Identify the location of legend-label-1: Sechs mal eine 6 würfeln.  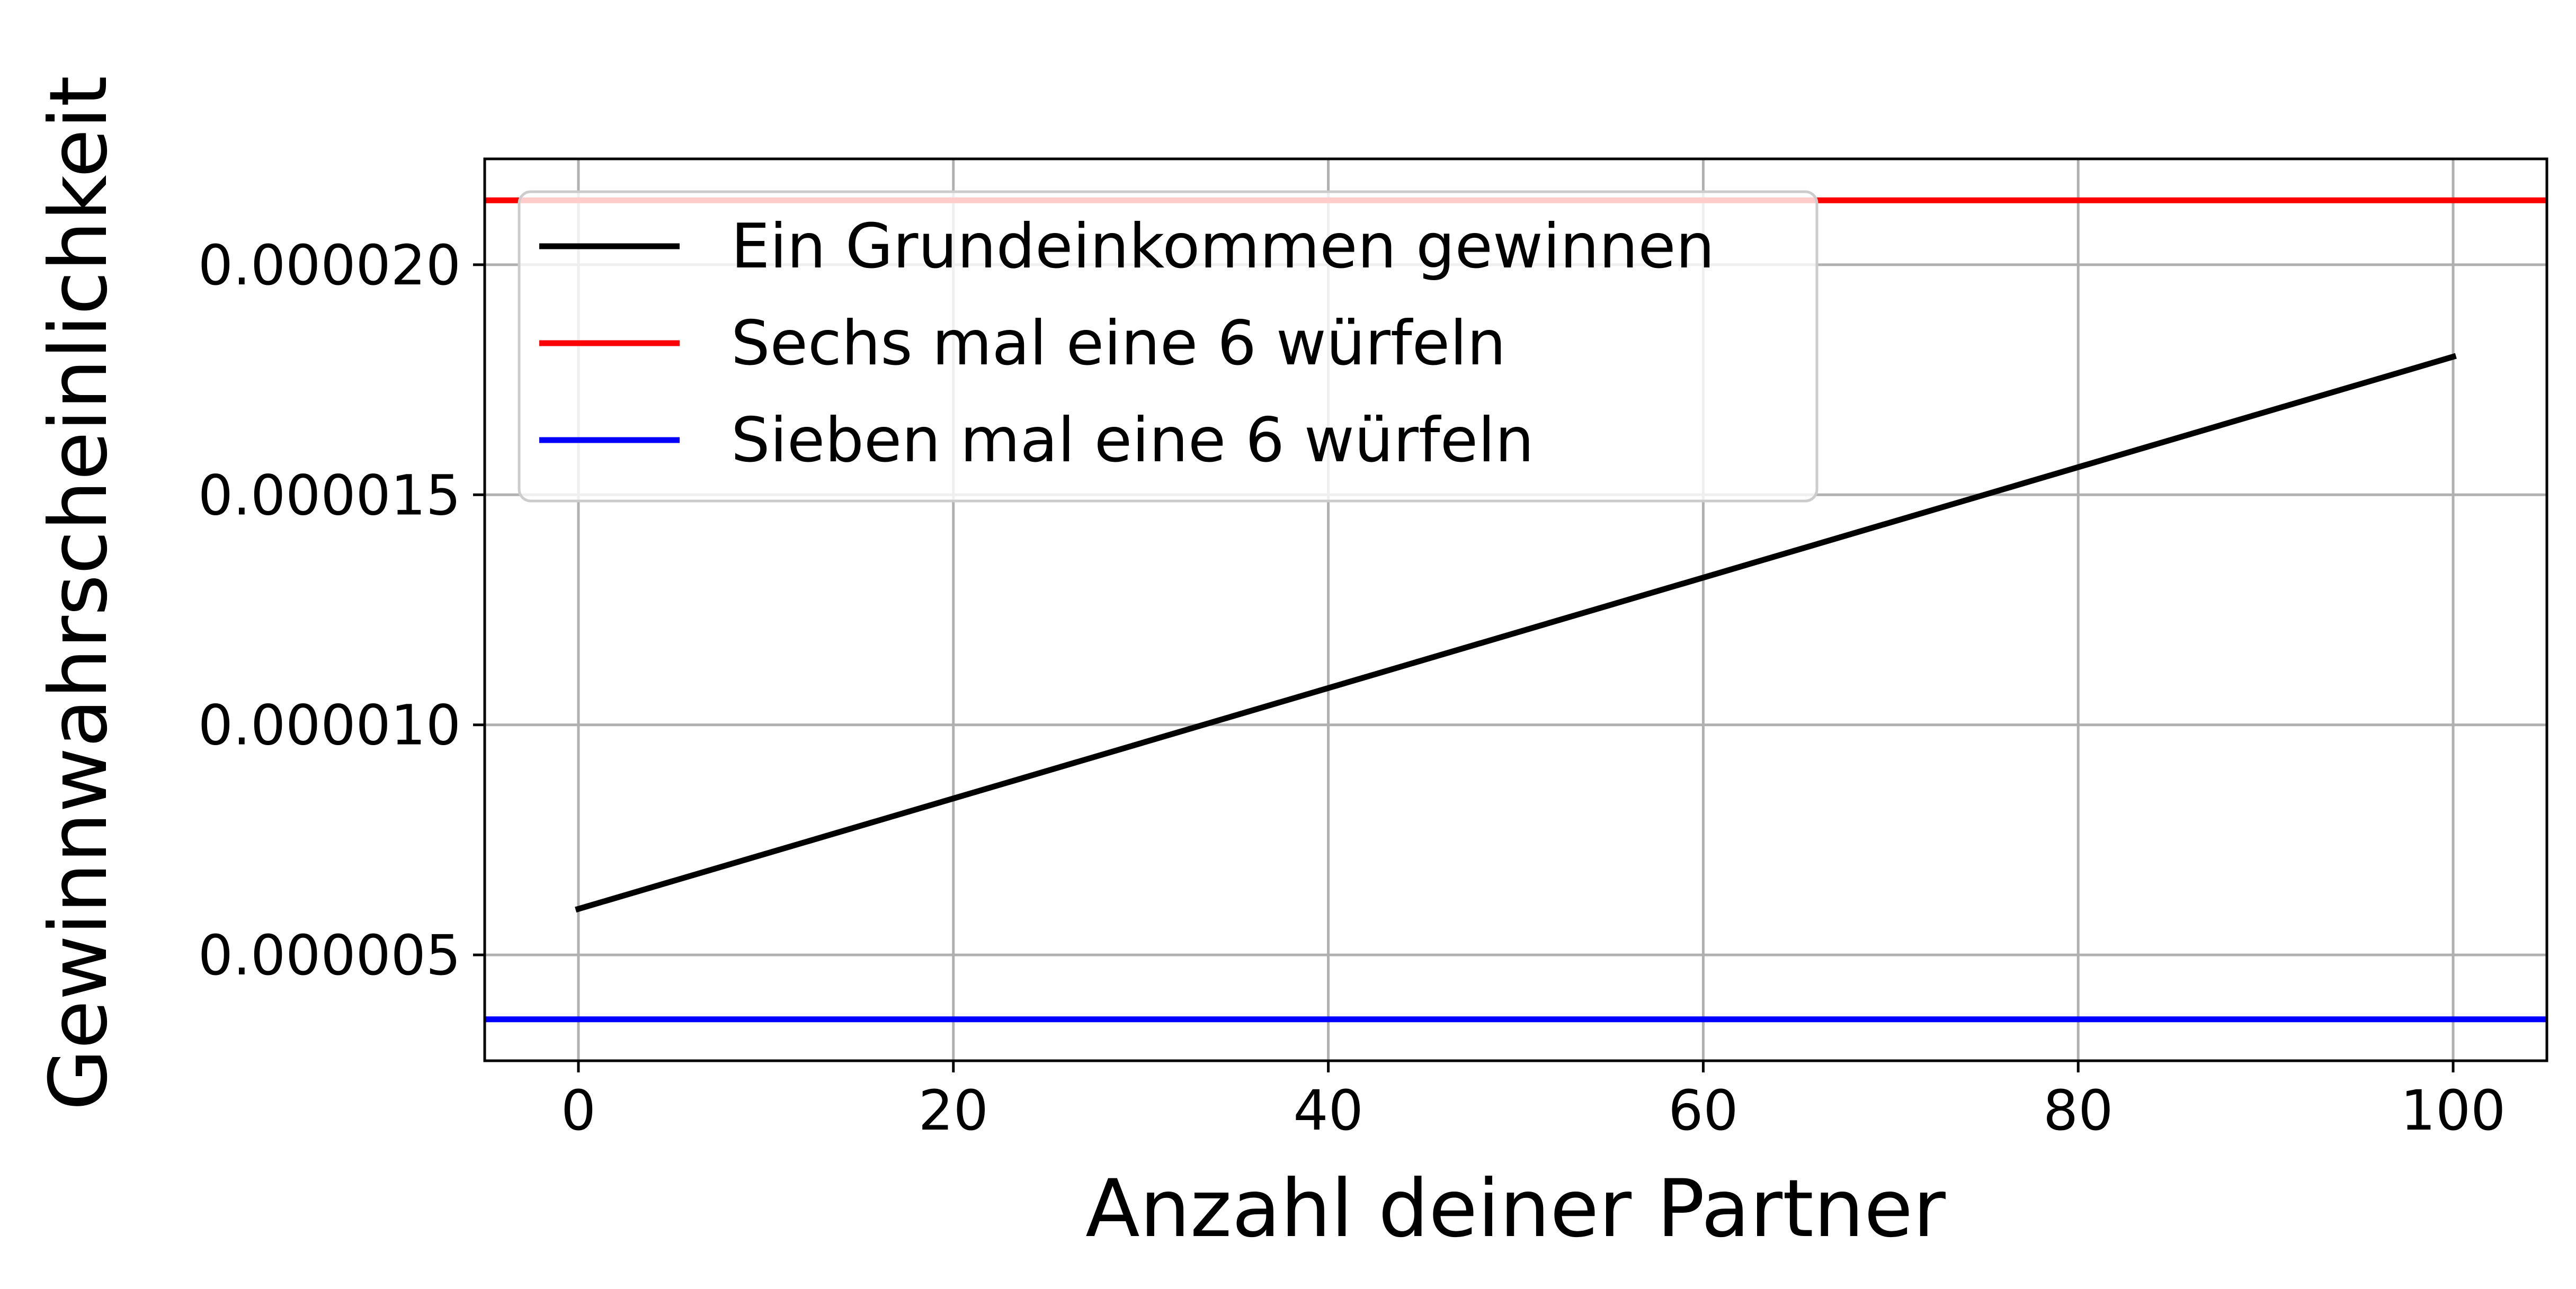
(1118, 343).